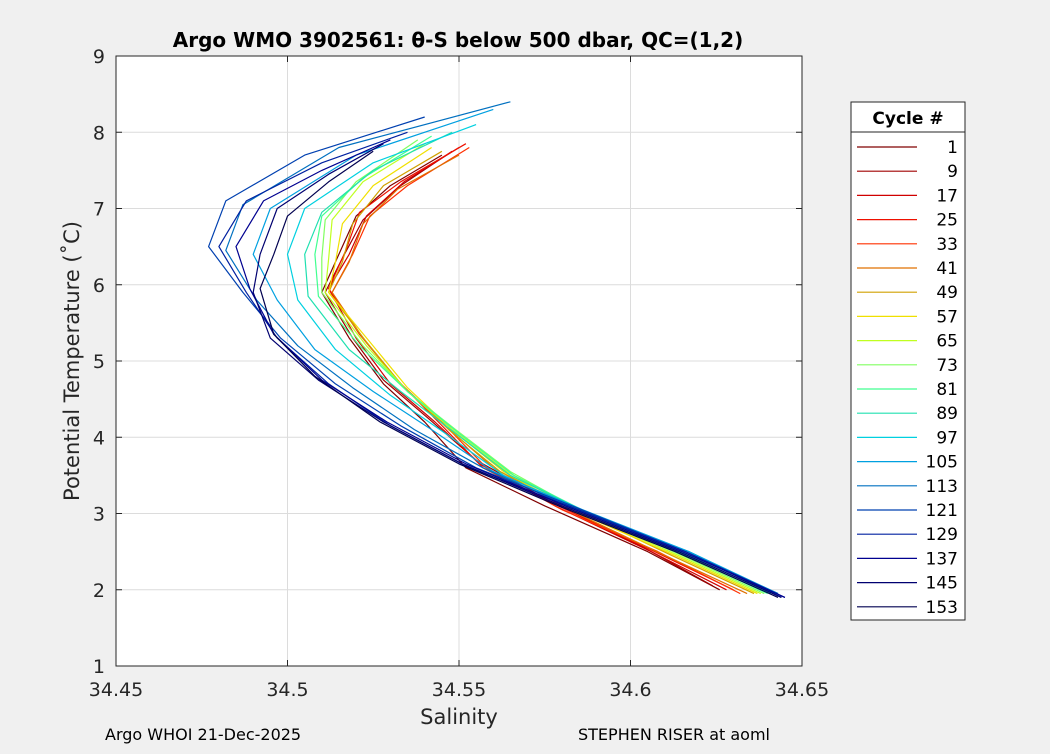  What do you see at coordinates (947, 414) in the screenshot?
I see `legend-entry-label: 89` at bounding box center [947, 414].